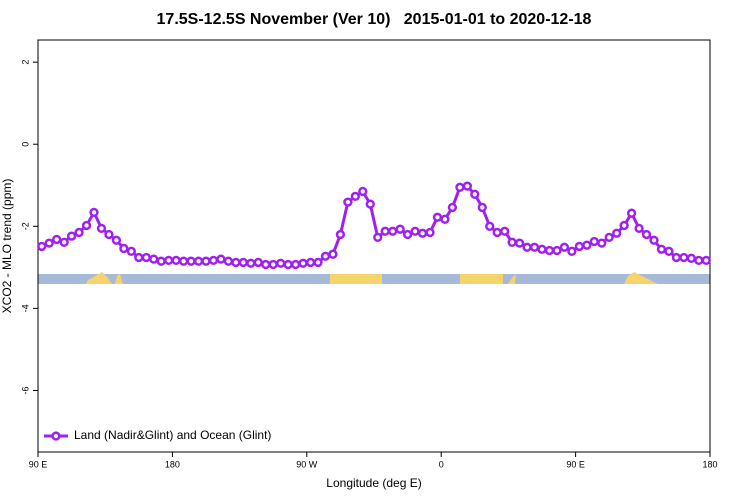 Image resolution: width=750 pixels, height=500 pixels. I want to click on y-tick-label: -6, so click(25, 390).